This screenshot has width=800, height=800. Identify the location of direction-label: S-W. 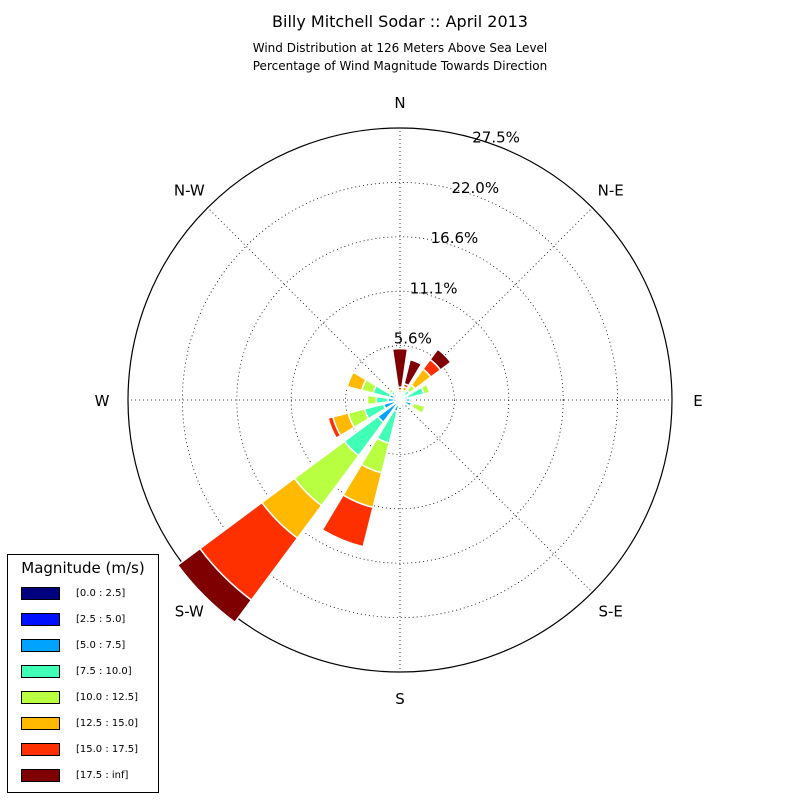
(189, 612).